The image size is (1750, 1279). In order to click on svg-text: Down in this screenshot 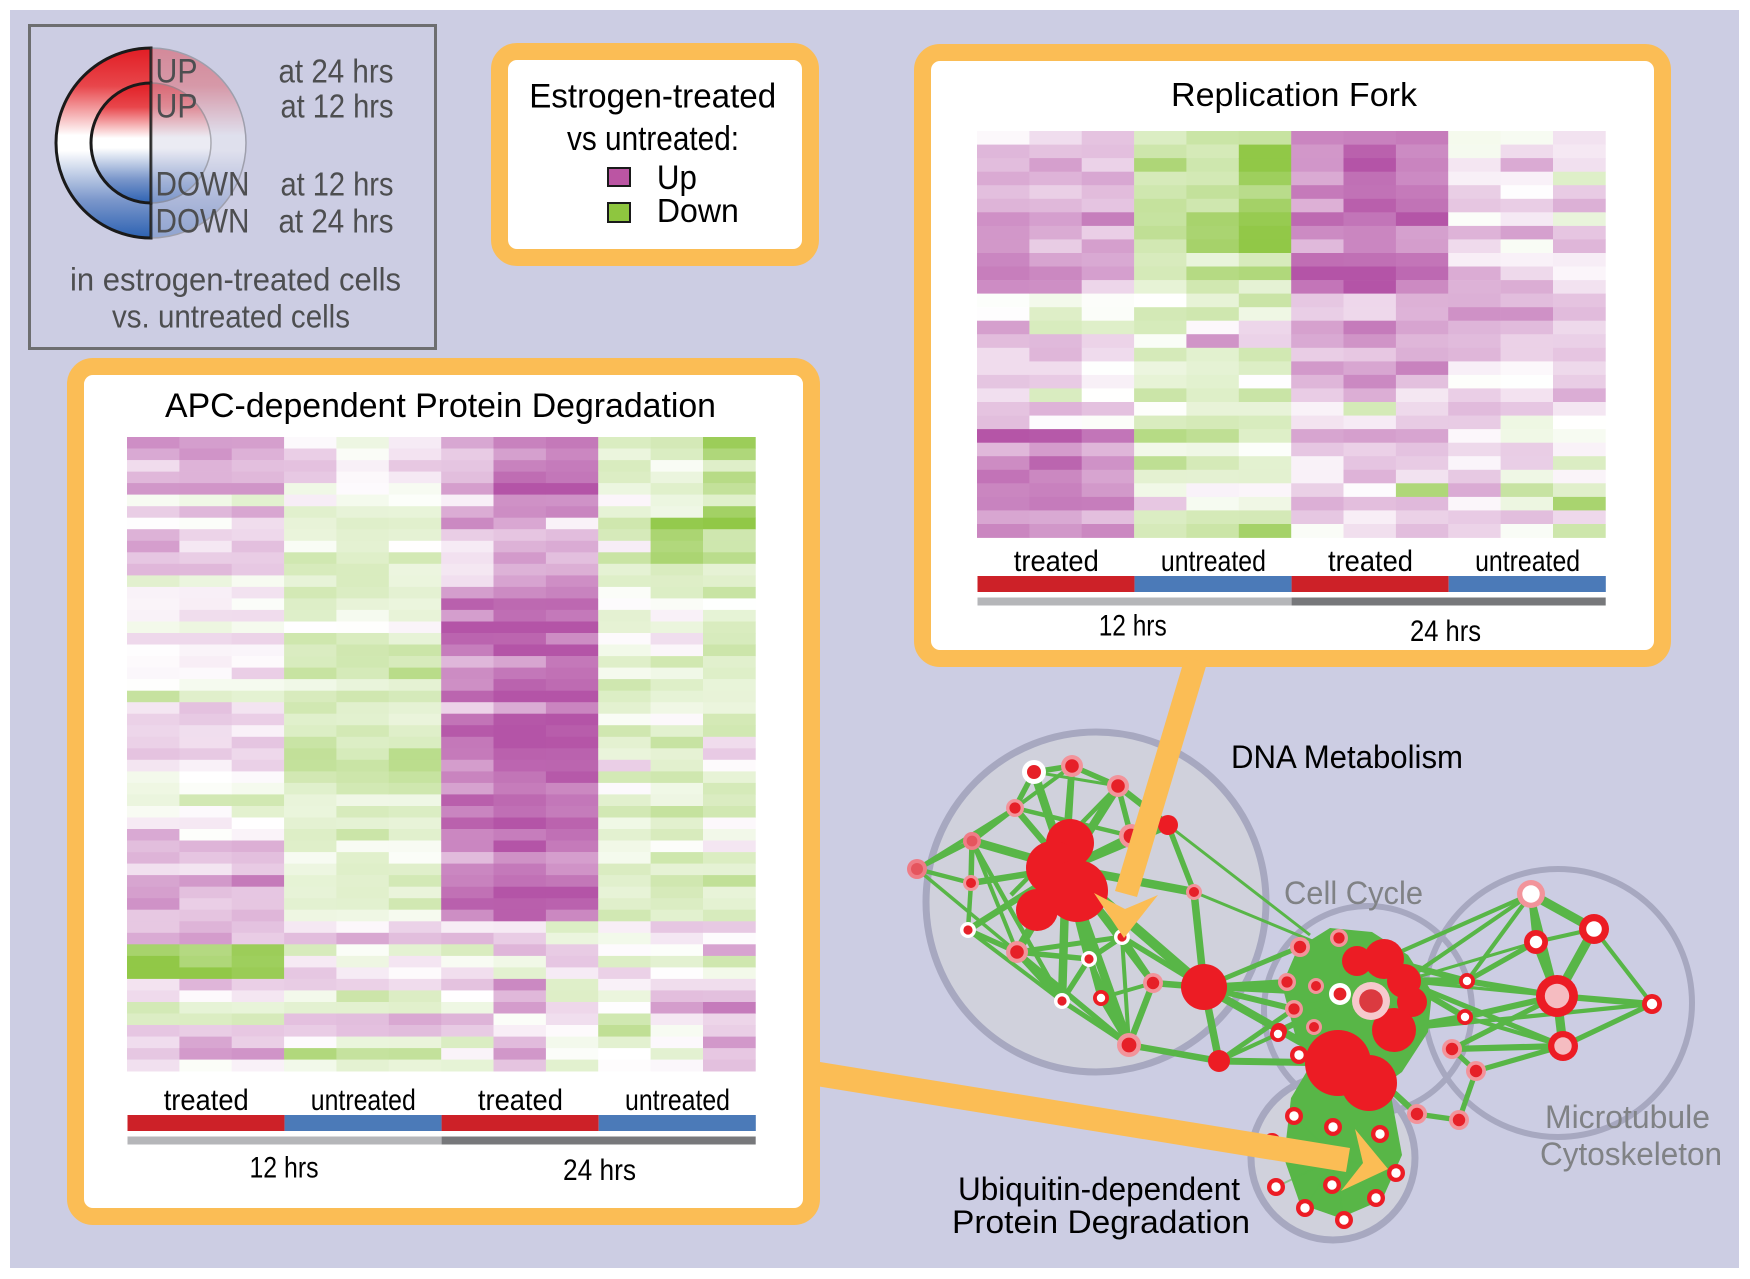, I will do `click(698, 210)`.